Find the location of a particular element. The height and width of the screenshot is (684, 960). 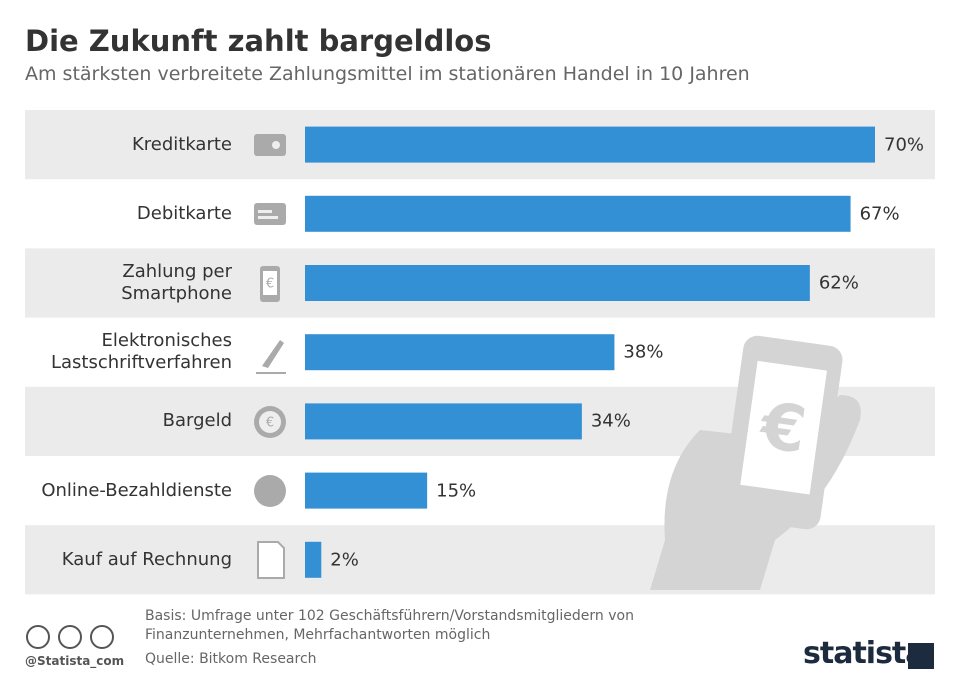

title: Die Zukunft zahlt bargeldlos is located at coordinates (258, 41).